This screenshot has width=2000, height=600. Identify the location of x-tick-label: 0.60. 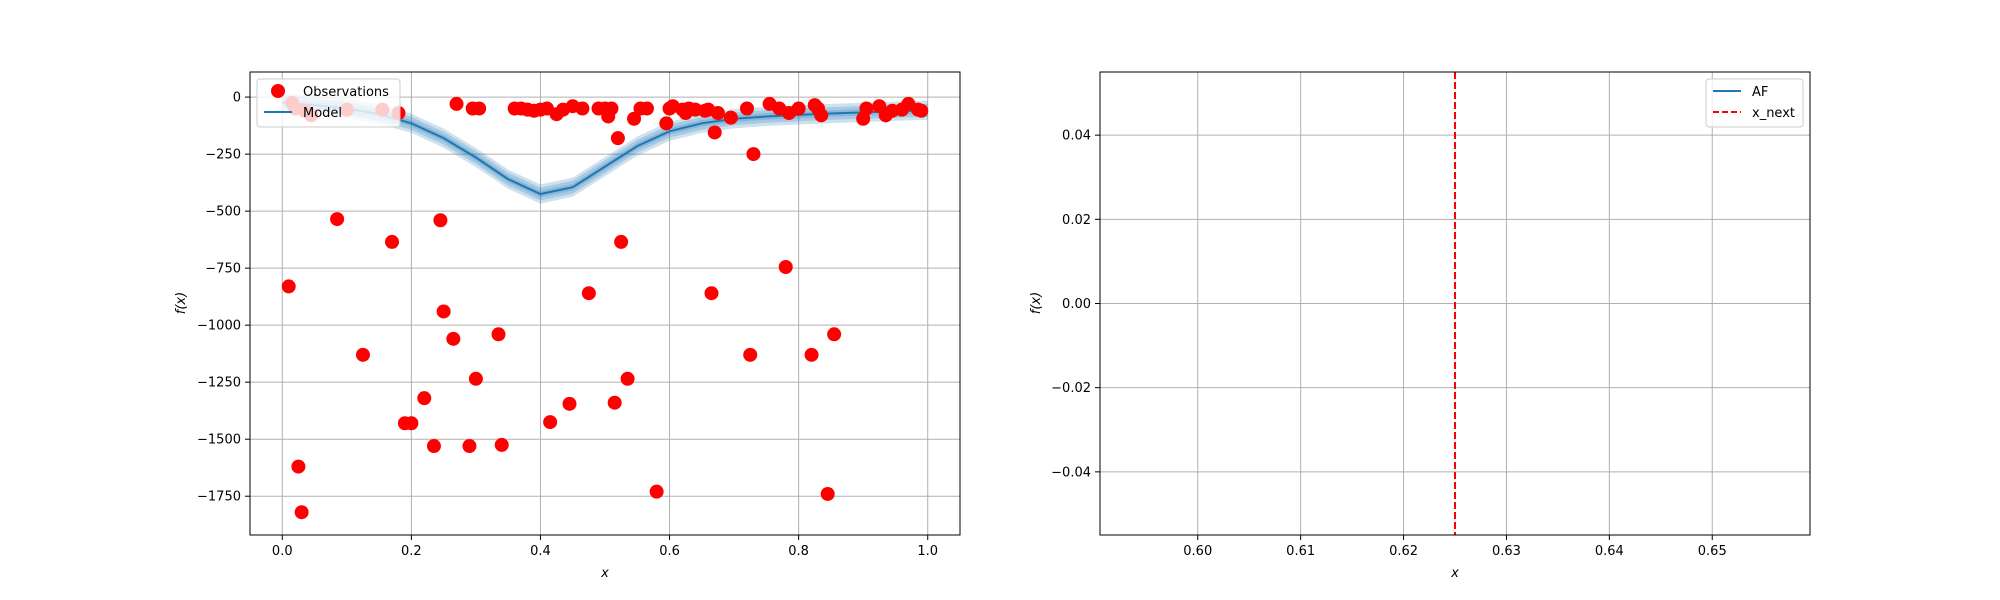
(1197, 551).